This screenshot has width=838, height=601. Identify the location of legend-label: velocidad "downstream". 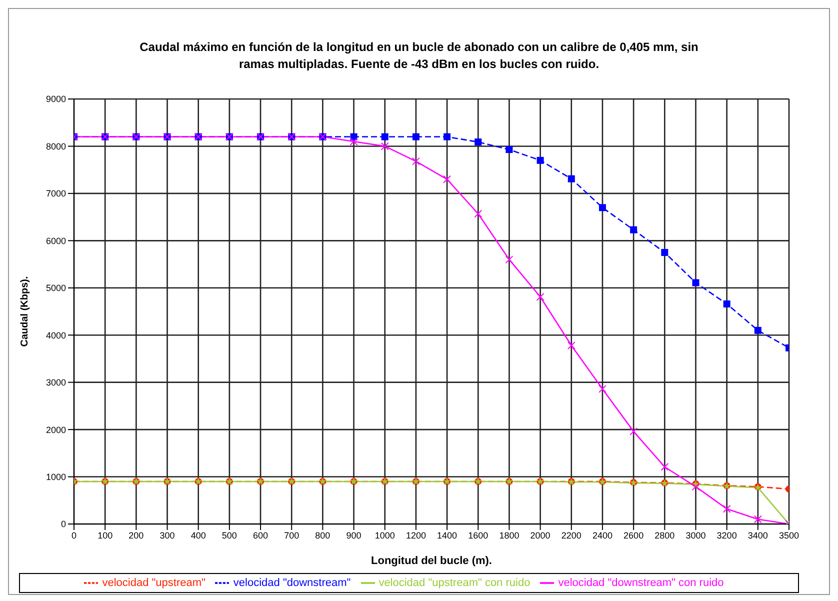
(292, 582).